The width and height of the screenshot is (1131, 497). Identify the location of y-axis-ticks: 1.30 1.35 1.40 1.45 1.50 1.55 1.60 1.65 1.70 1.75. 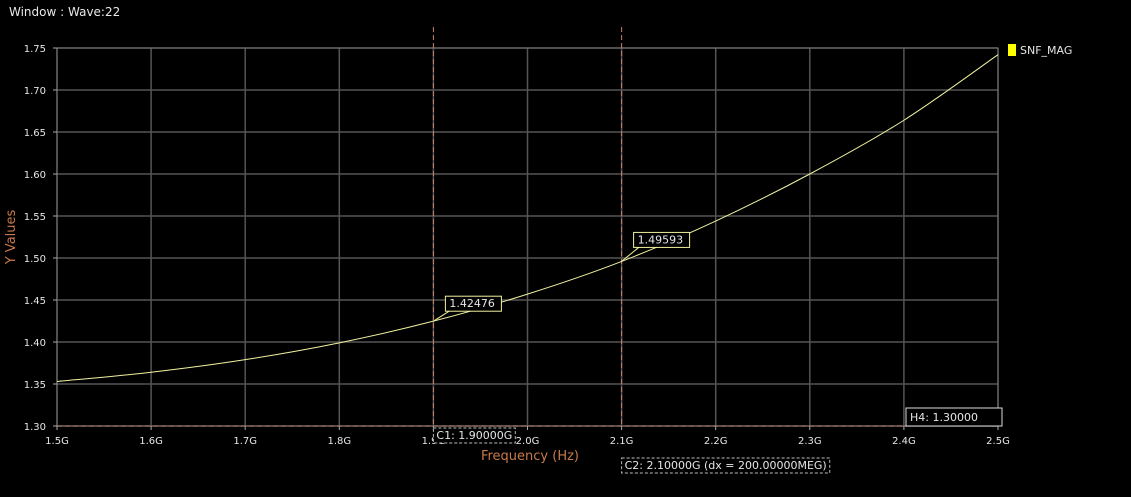
(40, 238).